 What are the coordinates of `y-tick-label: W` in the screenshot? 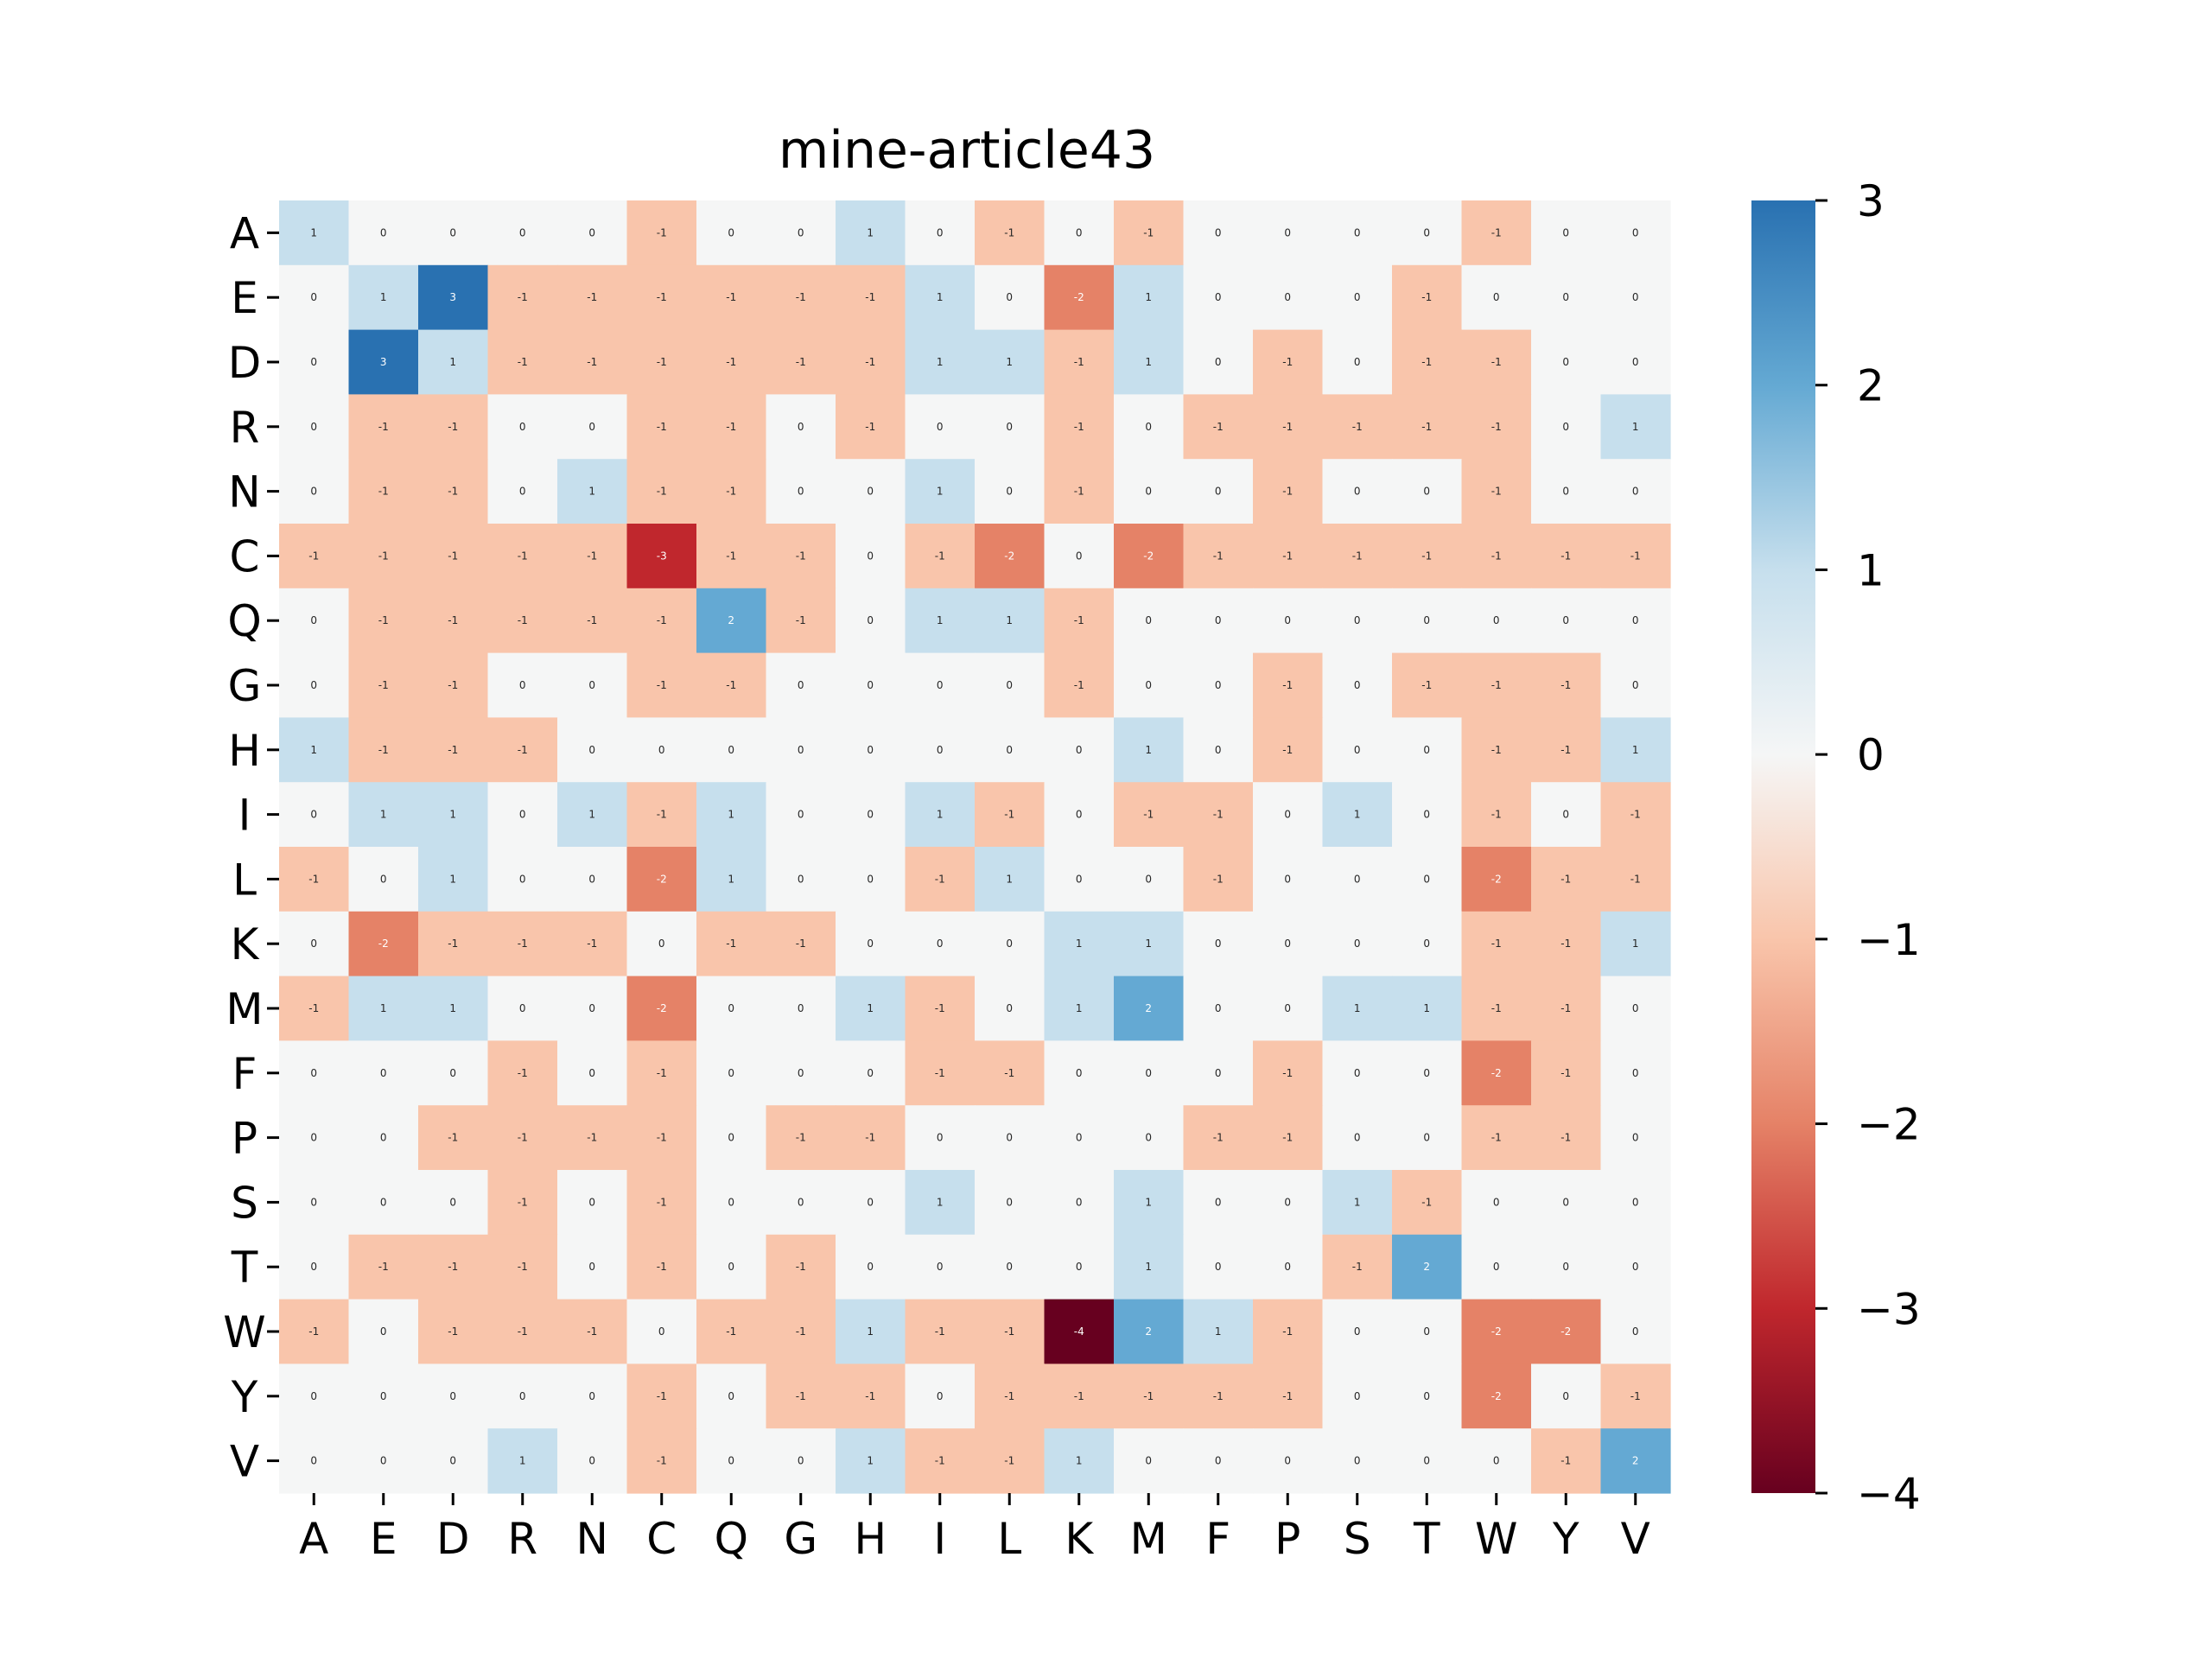 It's located at (244, 1332).